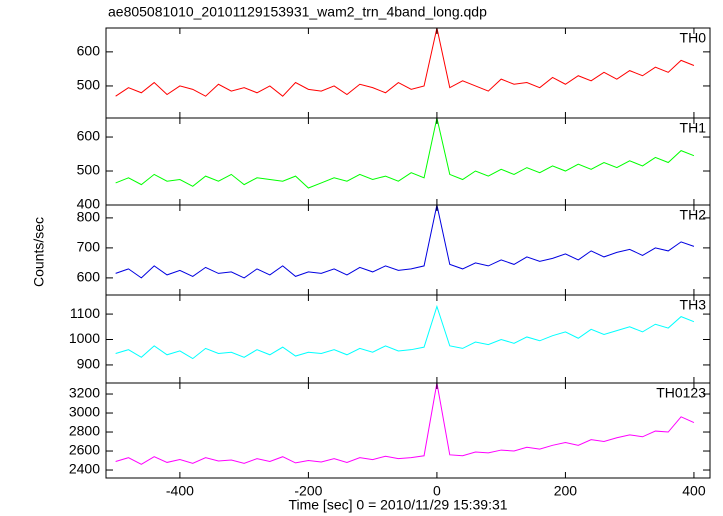 This screenshot has width=723, height=516. What do you see at coordinates (84, 338) in the screenshot?
I see `y-tick-label: 1000` at bounding box center [84, 338].